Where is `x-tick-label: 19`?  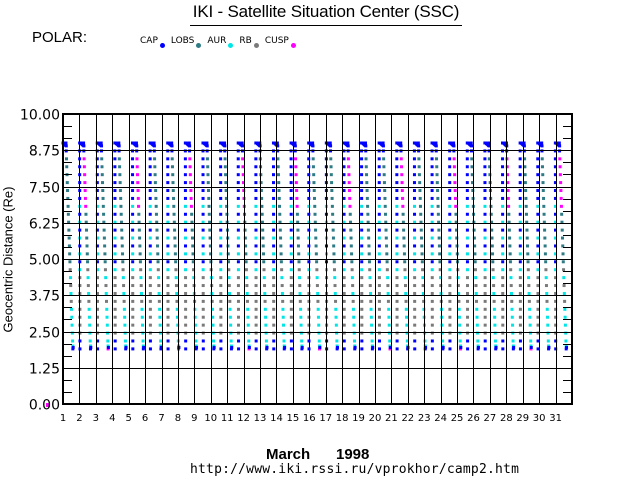
x-tick-label: 19 is located at coordinates (358, 418).